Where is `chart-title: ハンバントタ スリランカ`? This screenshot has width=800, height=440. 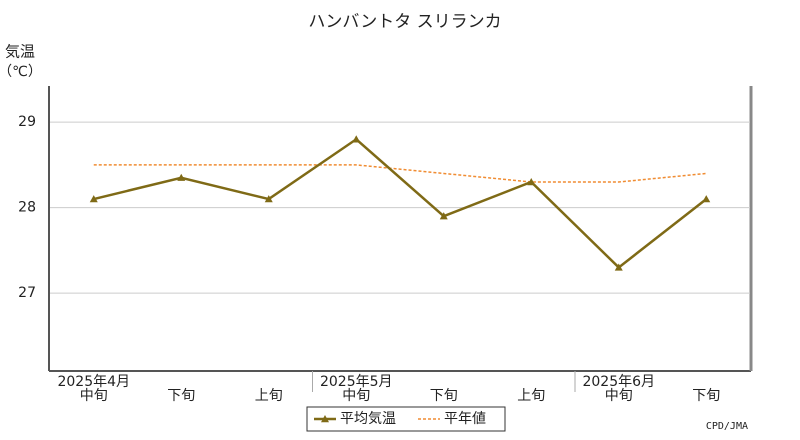 chart-title: ハンバントタ スリランカ is located at coordinates (404, 22).